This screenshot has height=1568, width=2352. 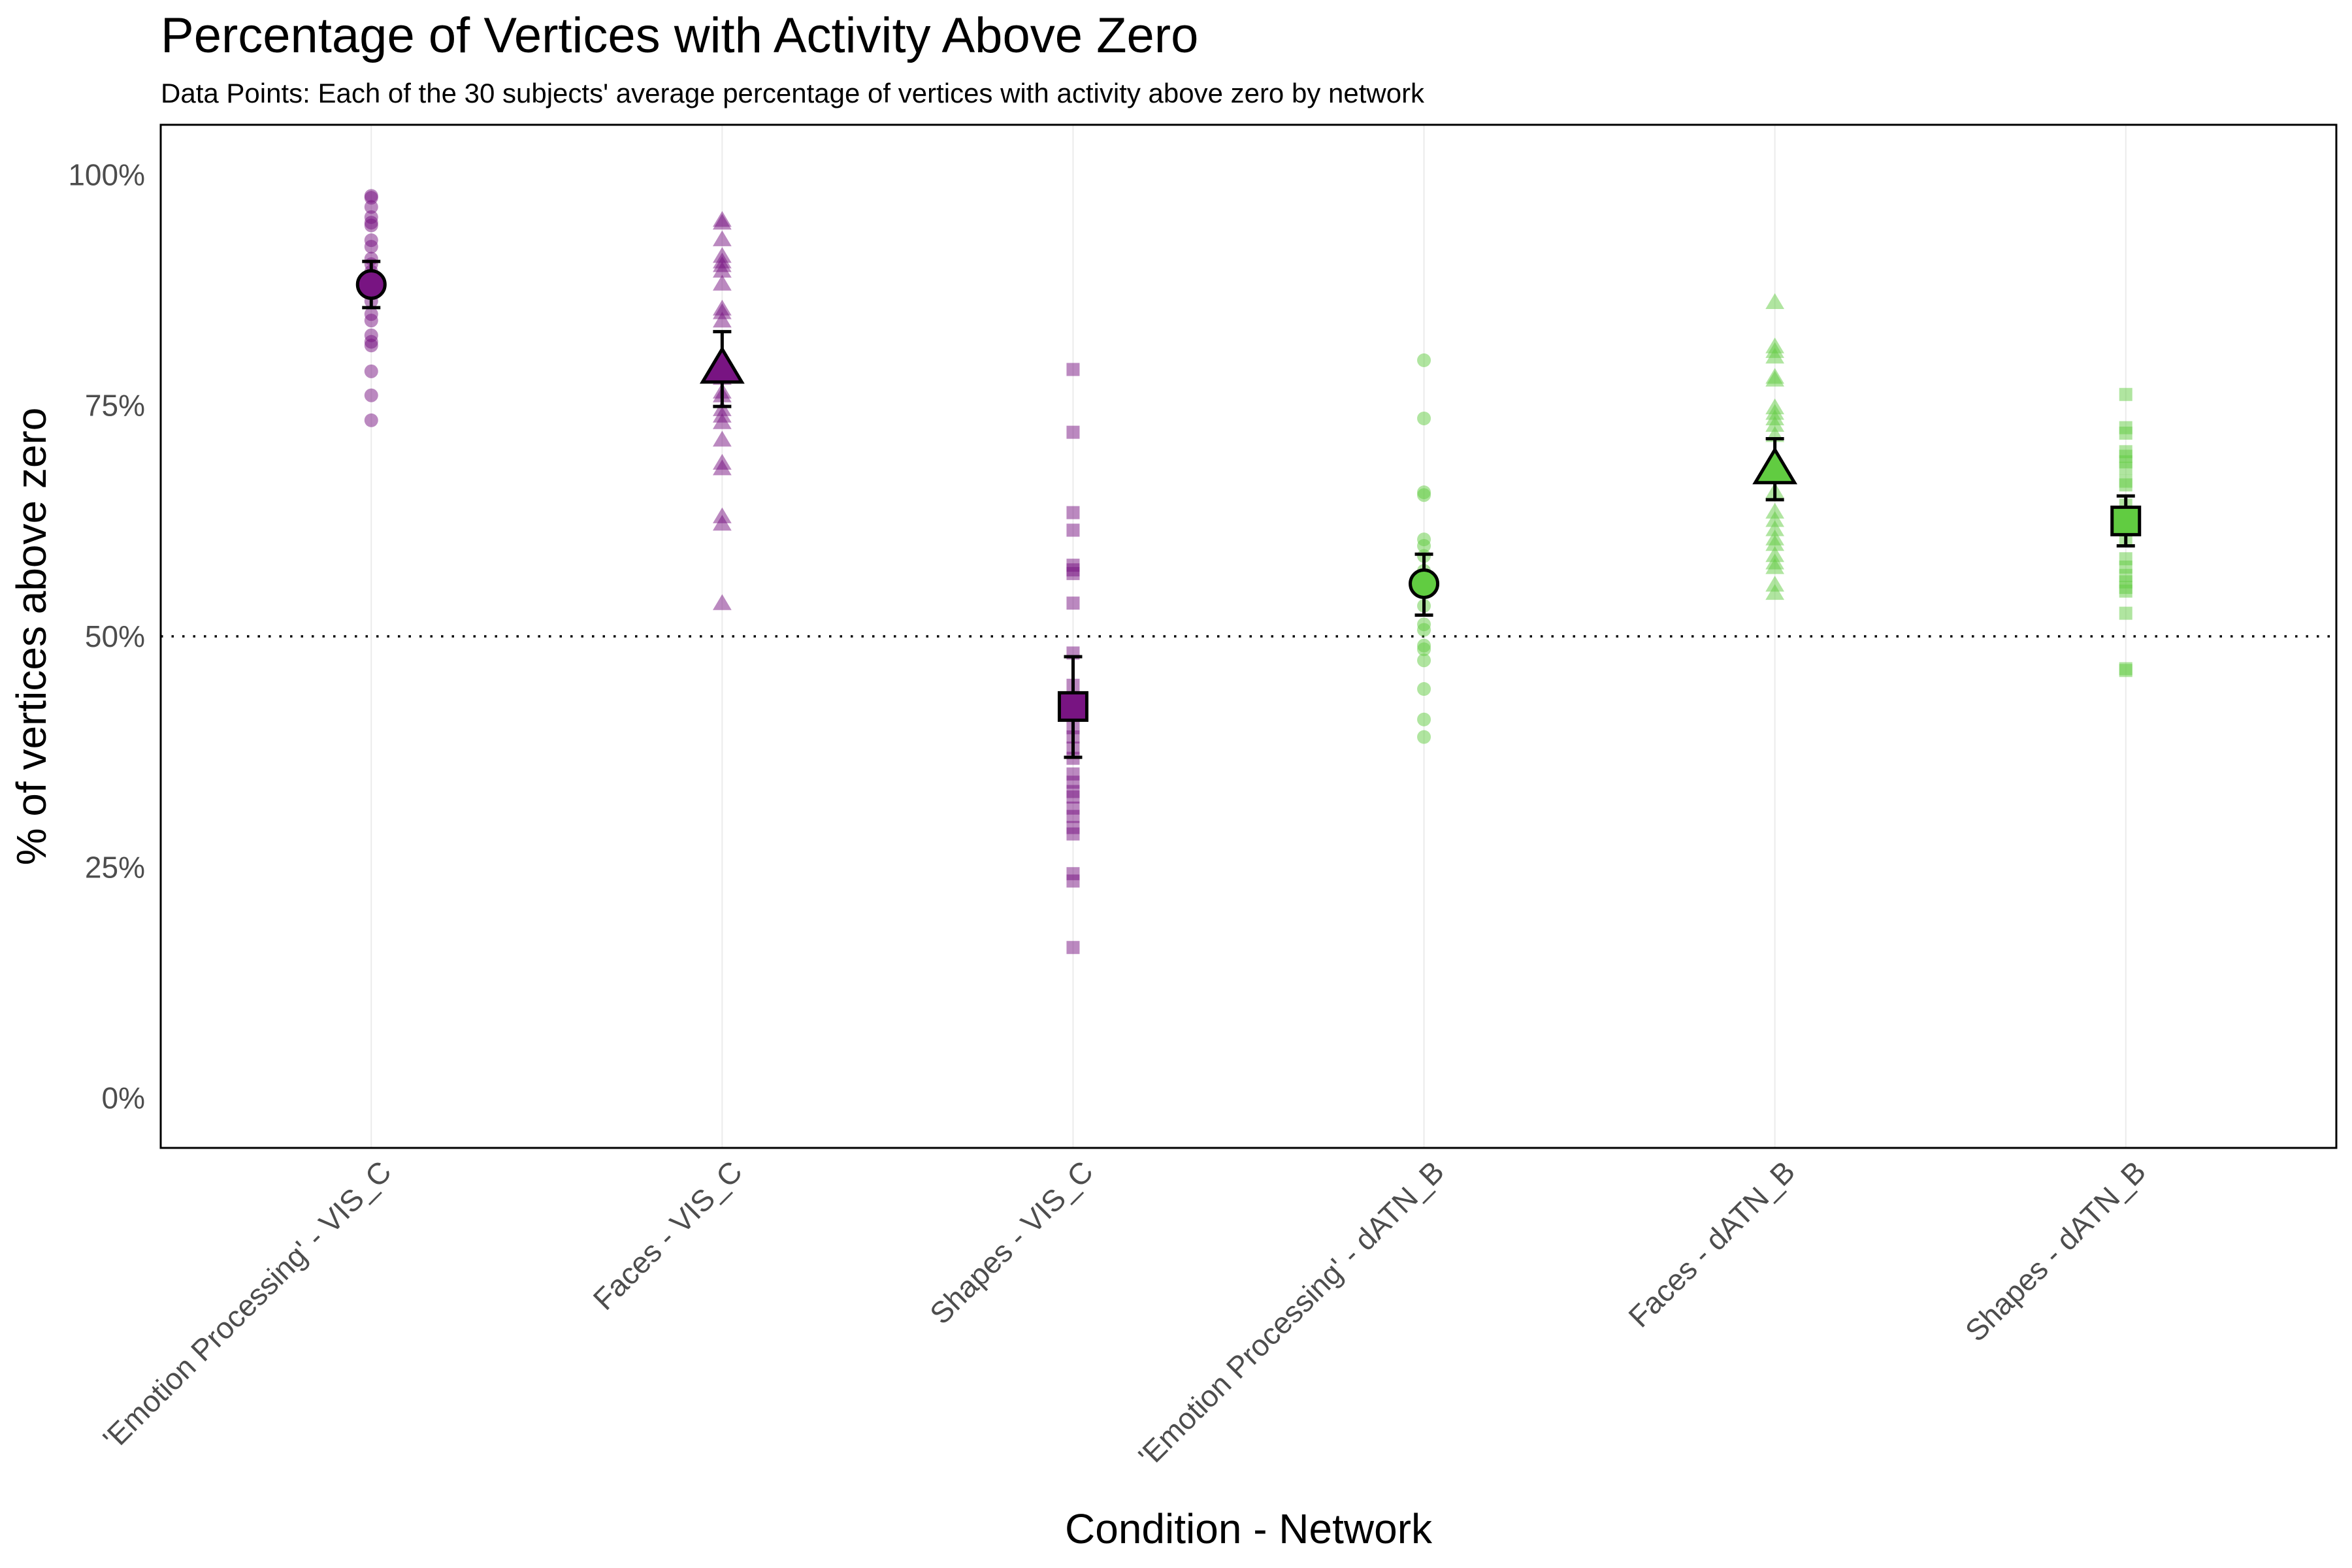 I want to click on y-tick-label: 25%, so click(x=115, y=867).